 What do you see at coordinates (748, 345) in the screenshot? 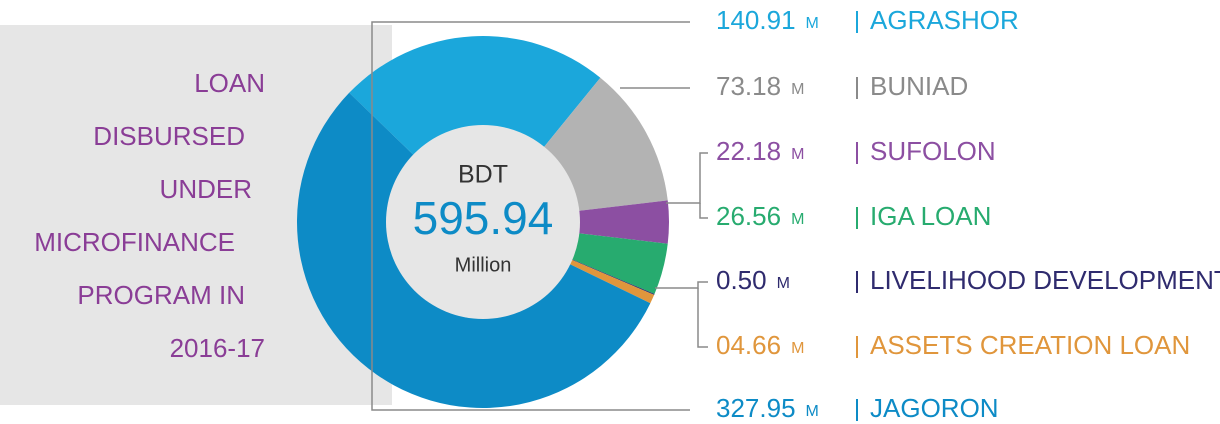
I see `value-label: 04.66` at bounding box center [748, 345].